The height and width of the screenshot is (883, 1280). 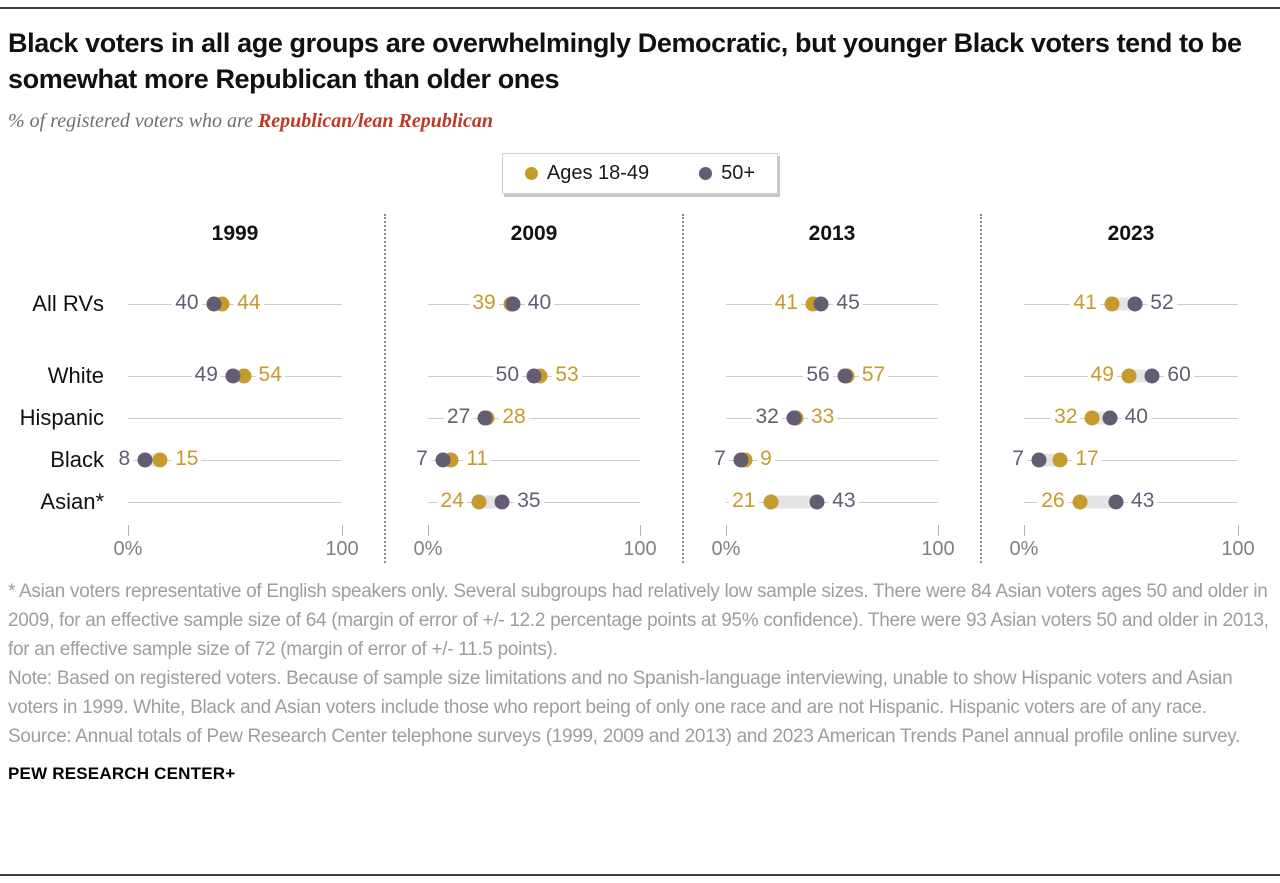 What do you see at coordinates (1162, 303) in the screenshot?
I see `value-label-ages-50-plus: 52` at bounding box center [1162, 303].